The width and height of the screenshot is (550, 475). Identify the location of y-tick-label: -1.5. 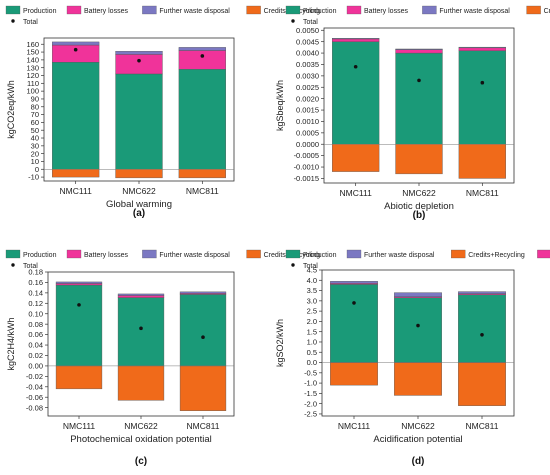
(310, 393).